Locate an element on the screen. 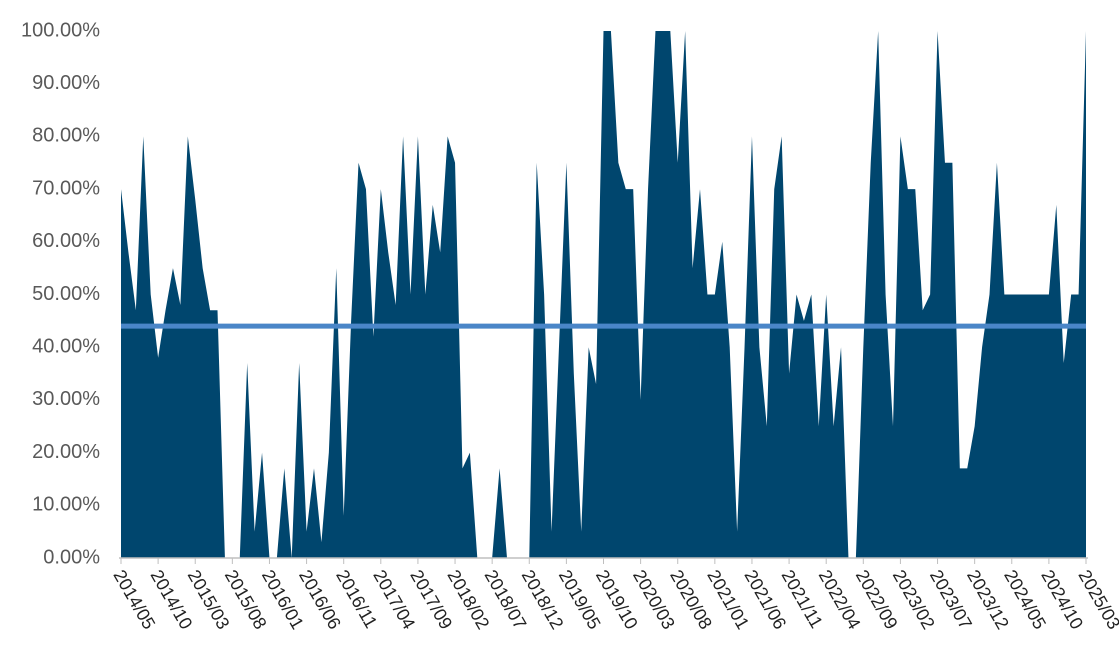 The width and height of the screenshot is (1119, 669). y-tick-label: 20.00% is located at coordinates (66, 452).